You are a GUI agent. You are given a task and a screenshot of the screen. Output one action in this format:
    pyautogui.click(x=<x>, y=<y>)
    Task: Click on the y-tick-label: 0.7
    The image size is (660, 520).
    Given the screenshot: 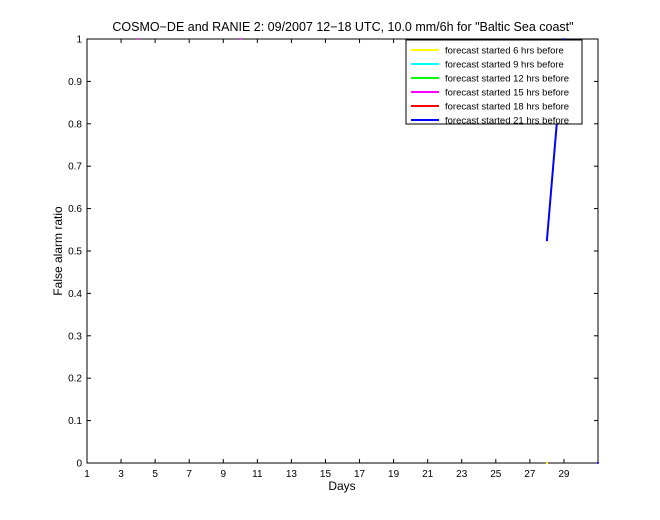 What is the action you would take?
    pyautogui.click(x=75, y=167)
    